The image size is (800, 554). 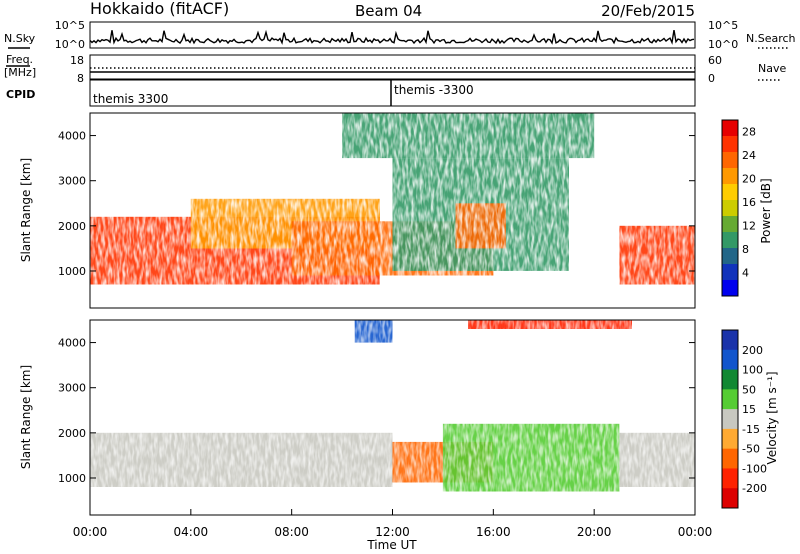 I want to click on velocity-colorbar-tick-6: -50, so click(x=751, y=449).